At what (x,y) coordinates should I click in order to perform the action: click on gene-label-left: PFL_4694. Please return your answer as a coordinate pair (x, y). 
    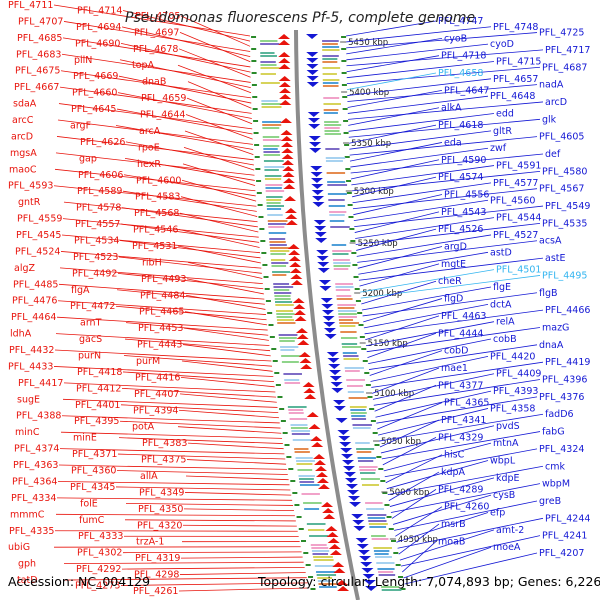
    Looking at the image, I should click on (98, 27).